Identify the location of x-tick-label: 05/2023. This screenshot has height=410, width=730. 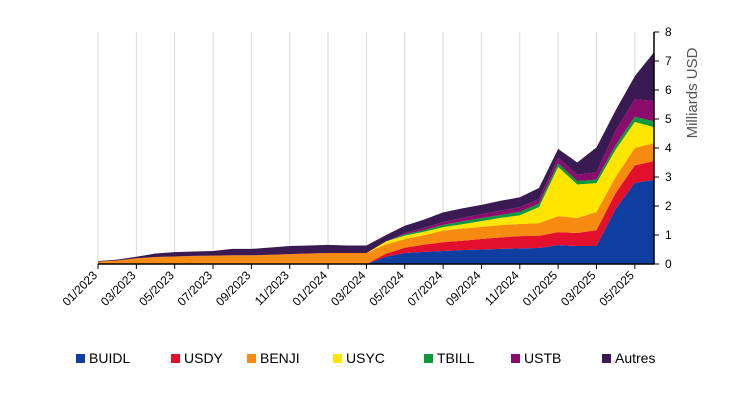
(156, 288).